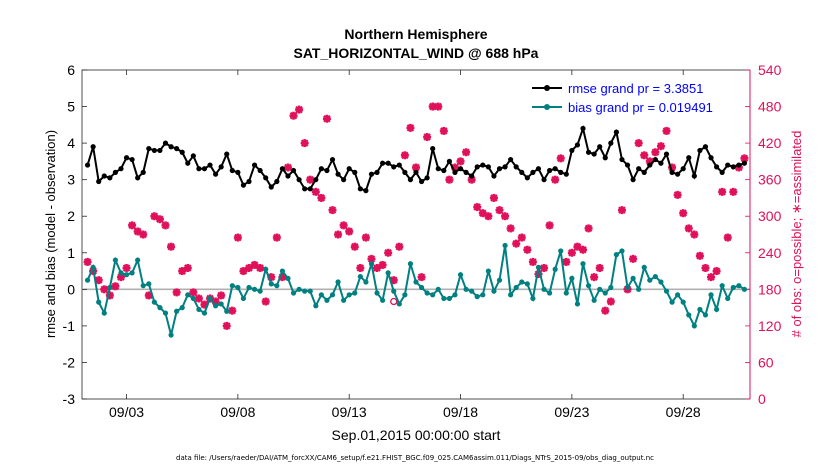 The width and height of the screenshot is (830, 470). Describe the element at coordinates (770, 253) in the screenshot. I see `y-right-tick-label: 240` at that location.